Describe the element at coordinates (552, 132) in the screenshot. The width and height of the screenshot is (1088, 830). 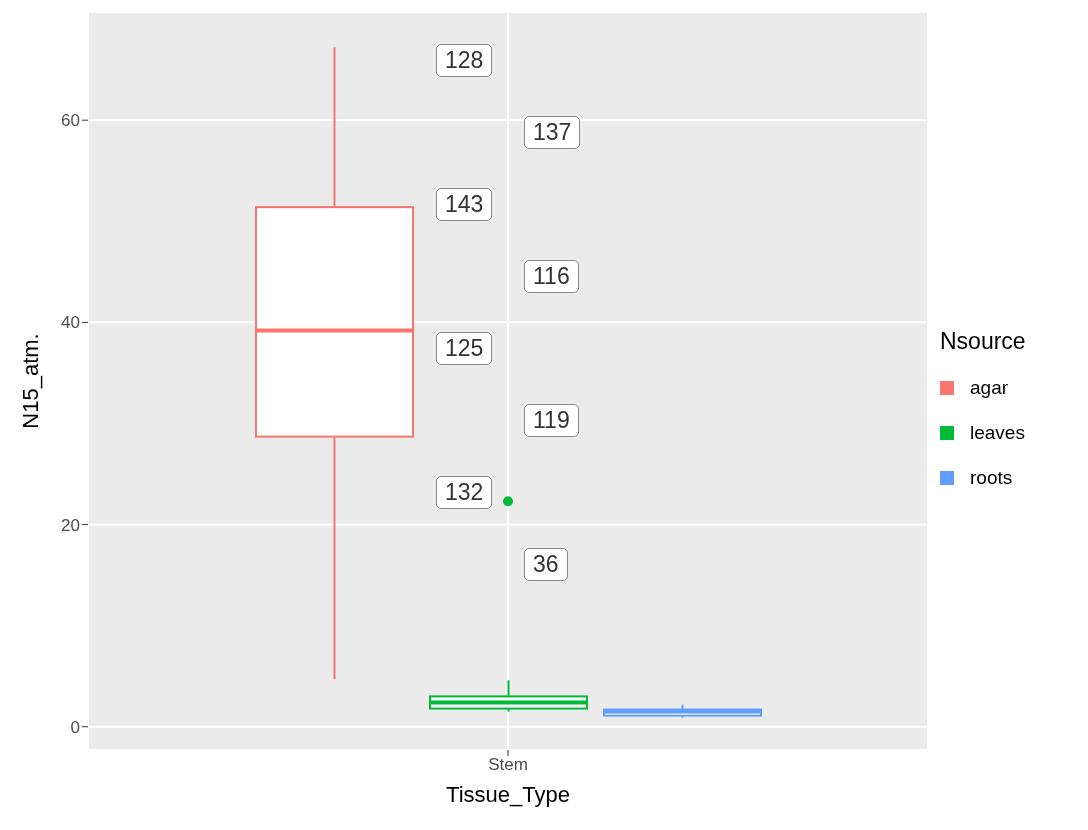
I see `annotation: 137` at that location.